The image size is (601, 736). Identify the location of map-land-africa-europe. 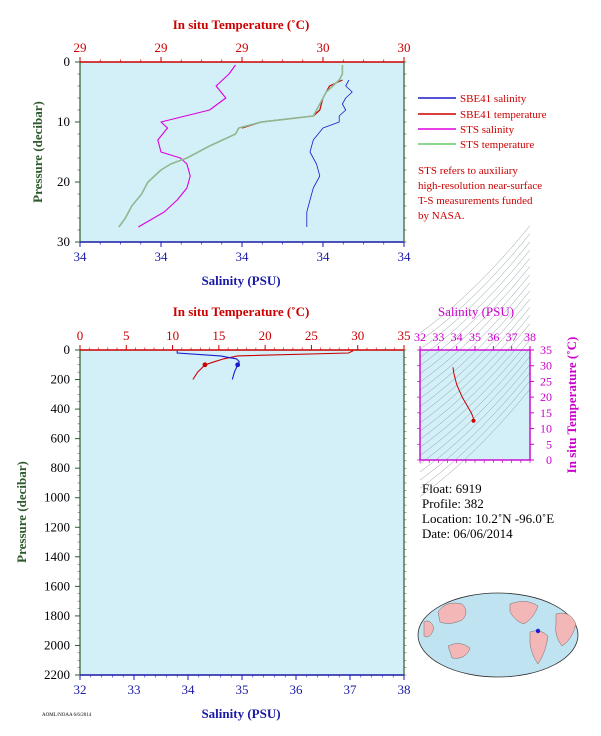
(566, 629).